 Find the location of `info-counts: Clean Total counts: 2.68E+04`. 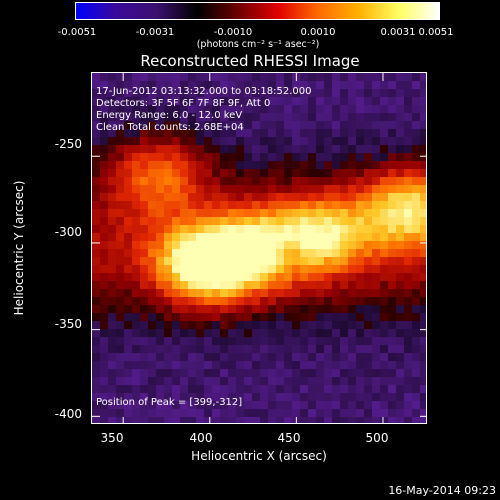

info-counts: Clean Total counts: 2.68E+04 is located at coordinates (170, 127).